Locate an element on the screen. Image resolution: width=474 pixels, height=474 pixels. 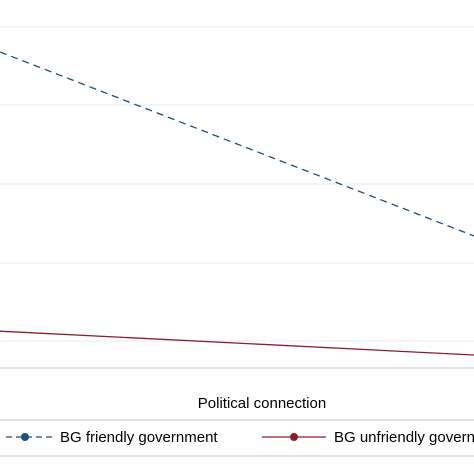
legend-frame is located at coordinates (237, 438).